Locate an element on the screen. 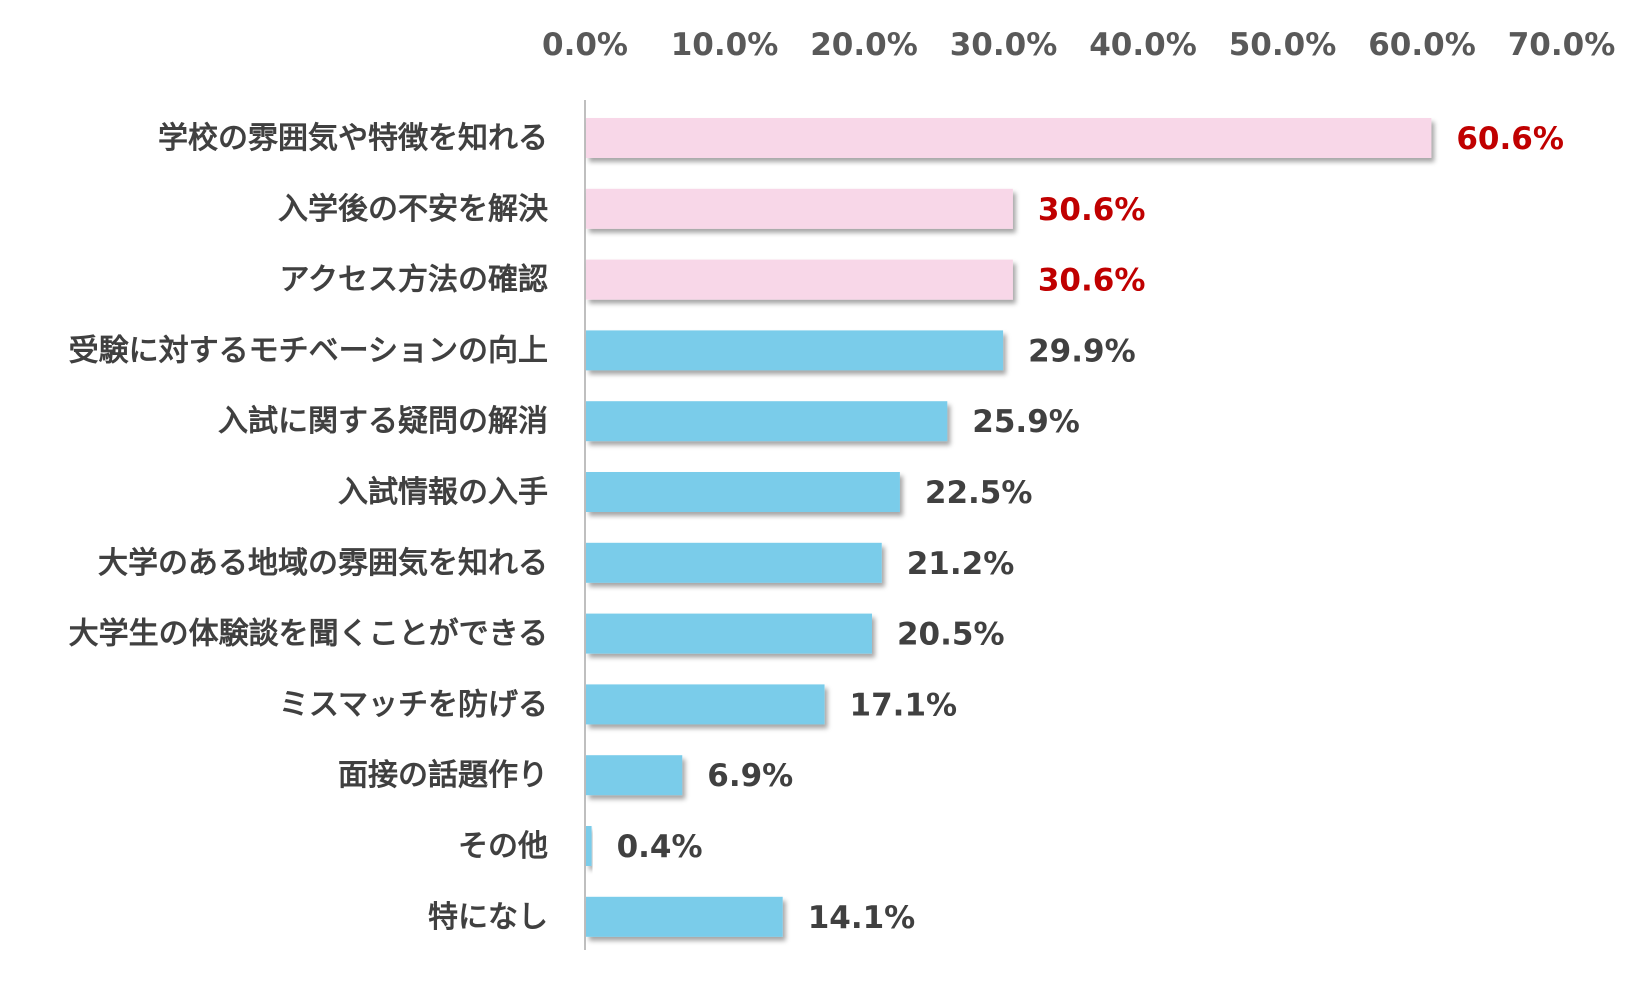 The width and height of the screenshot is (1650, 990). value-label: 20.5% is located at coordinates (951, 635).